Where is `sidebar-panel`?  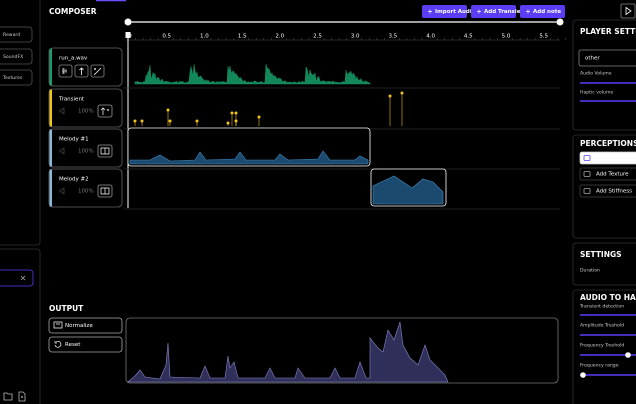
sidebar-panel is located at coordinates (20, 123).